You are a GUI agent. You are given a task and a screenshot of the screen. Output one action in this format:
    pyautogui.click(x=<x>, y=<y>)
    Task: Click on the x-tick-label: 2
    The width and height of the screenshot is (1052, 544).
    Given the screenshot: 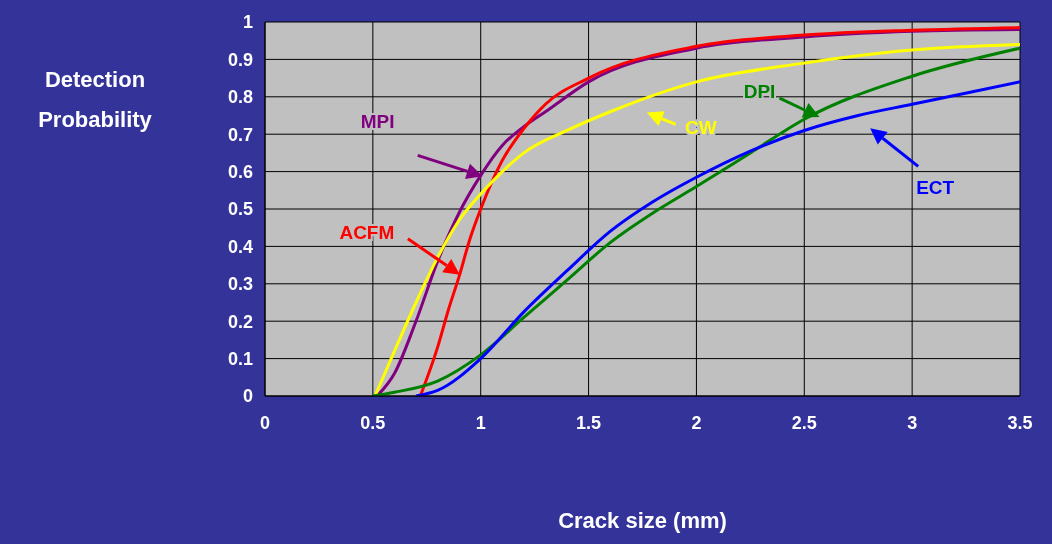 What is the action you would take?
    pyautogui.click(x=696, y=422)
    